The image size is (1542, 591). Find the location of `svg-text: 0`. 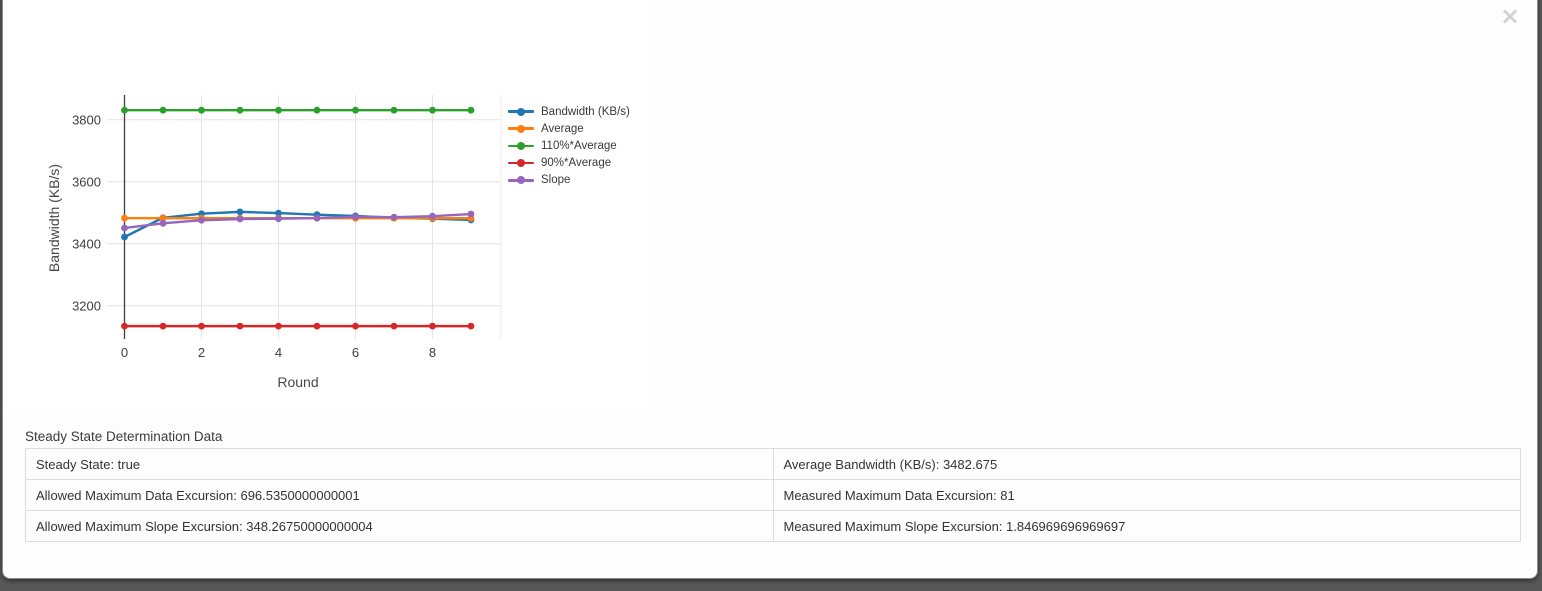

svg-text: 0 is located at coordinates (124, 352).